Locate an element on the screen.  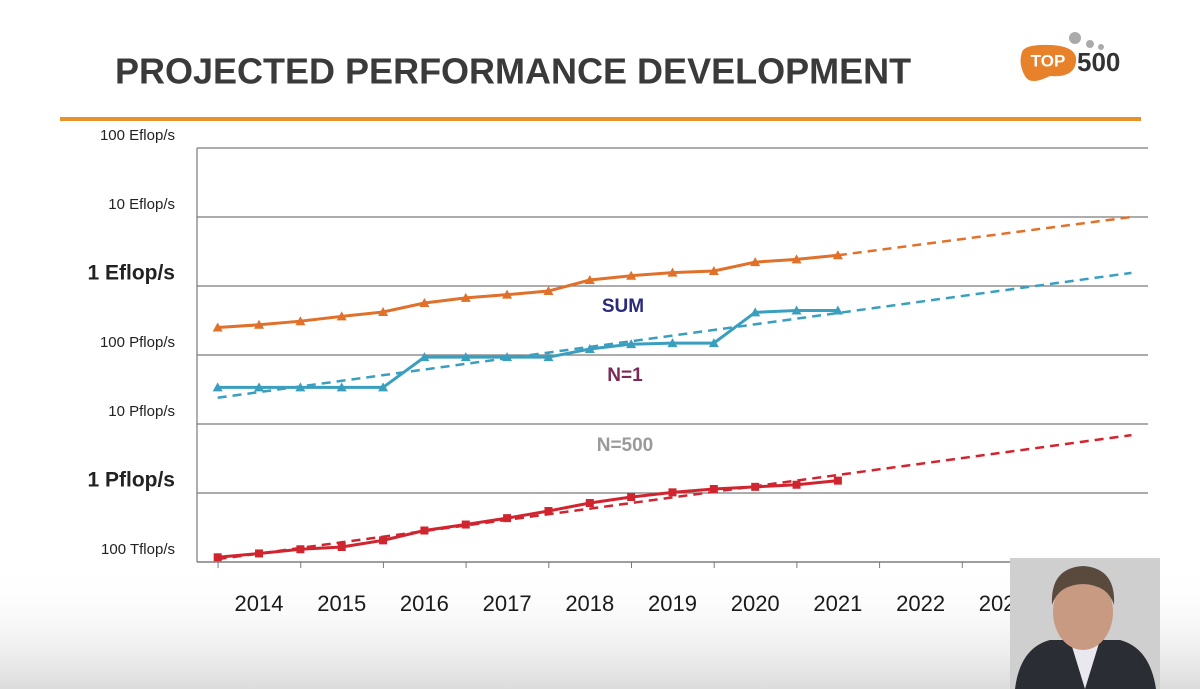
x-tick-label: 2016 is located at coordinates (424, 603).